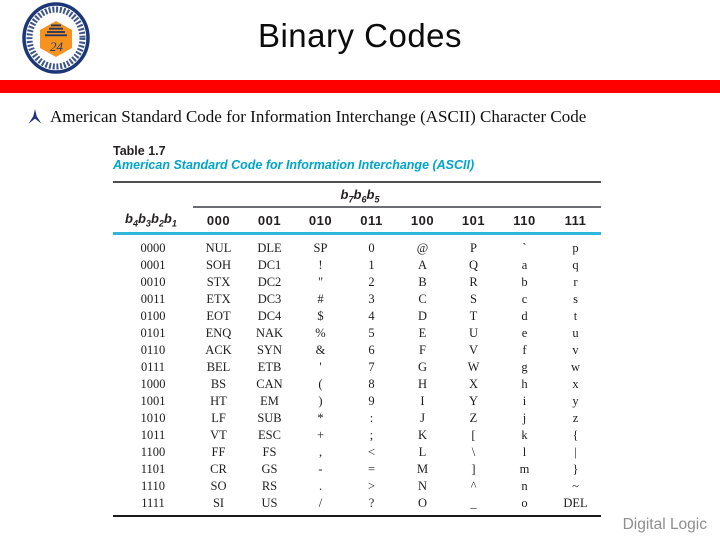  I want to click on table-row: 0000 NUL DLE SP 0 @ P ` p, so click(357, 248).